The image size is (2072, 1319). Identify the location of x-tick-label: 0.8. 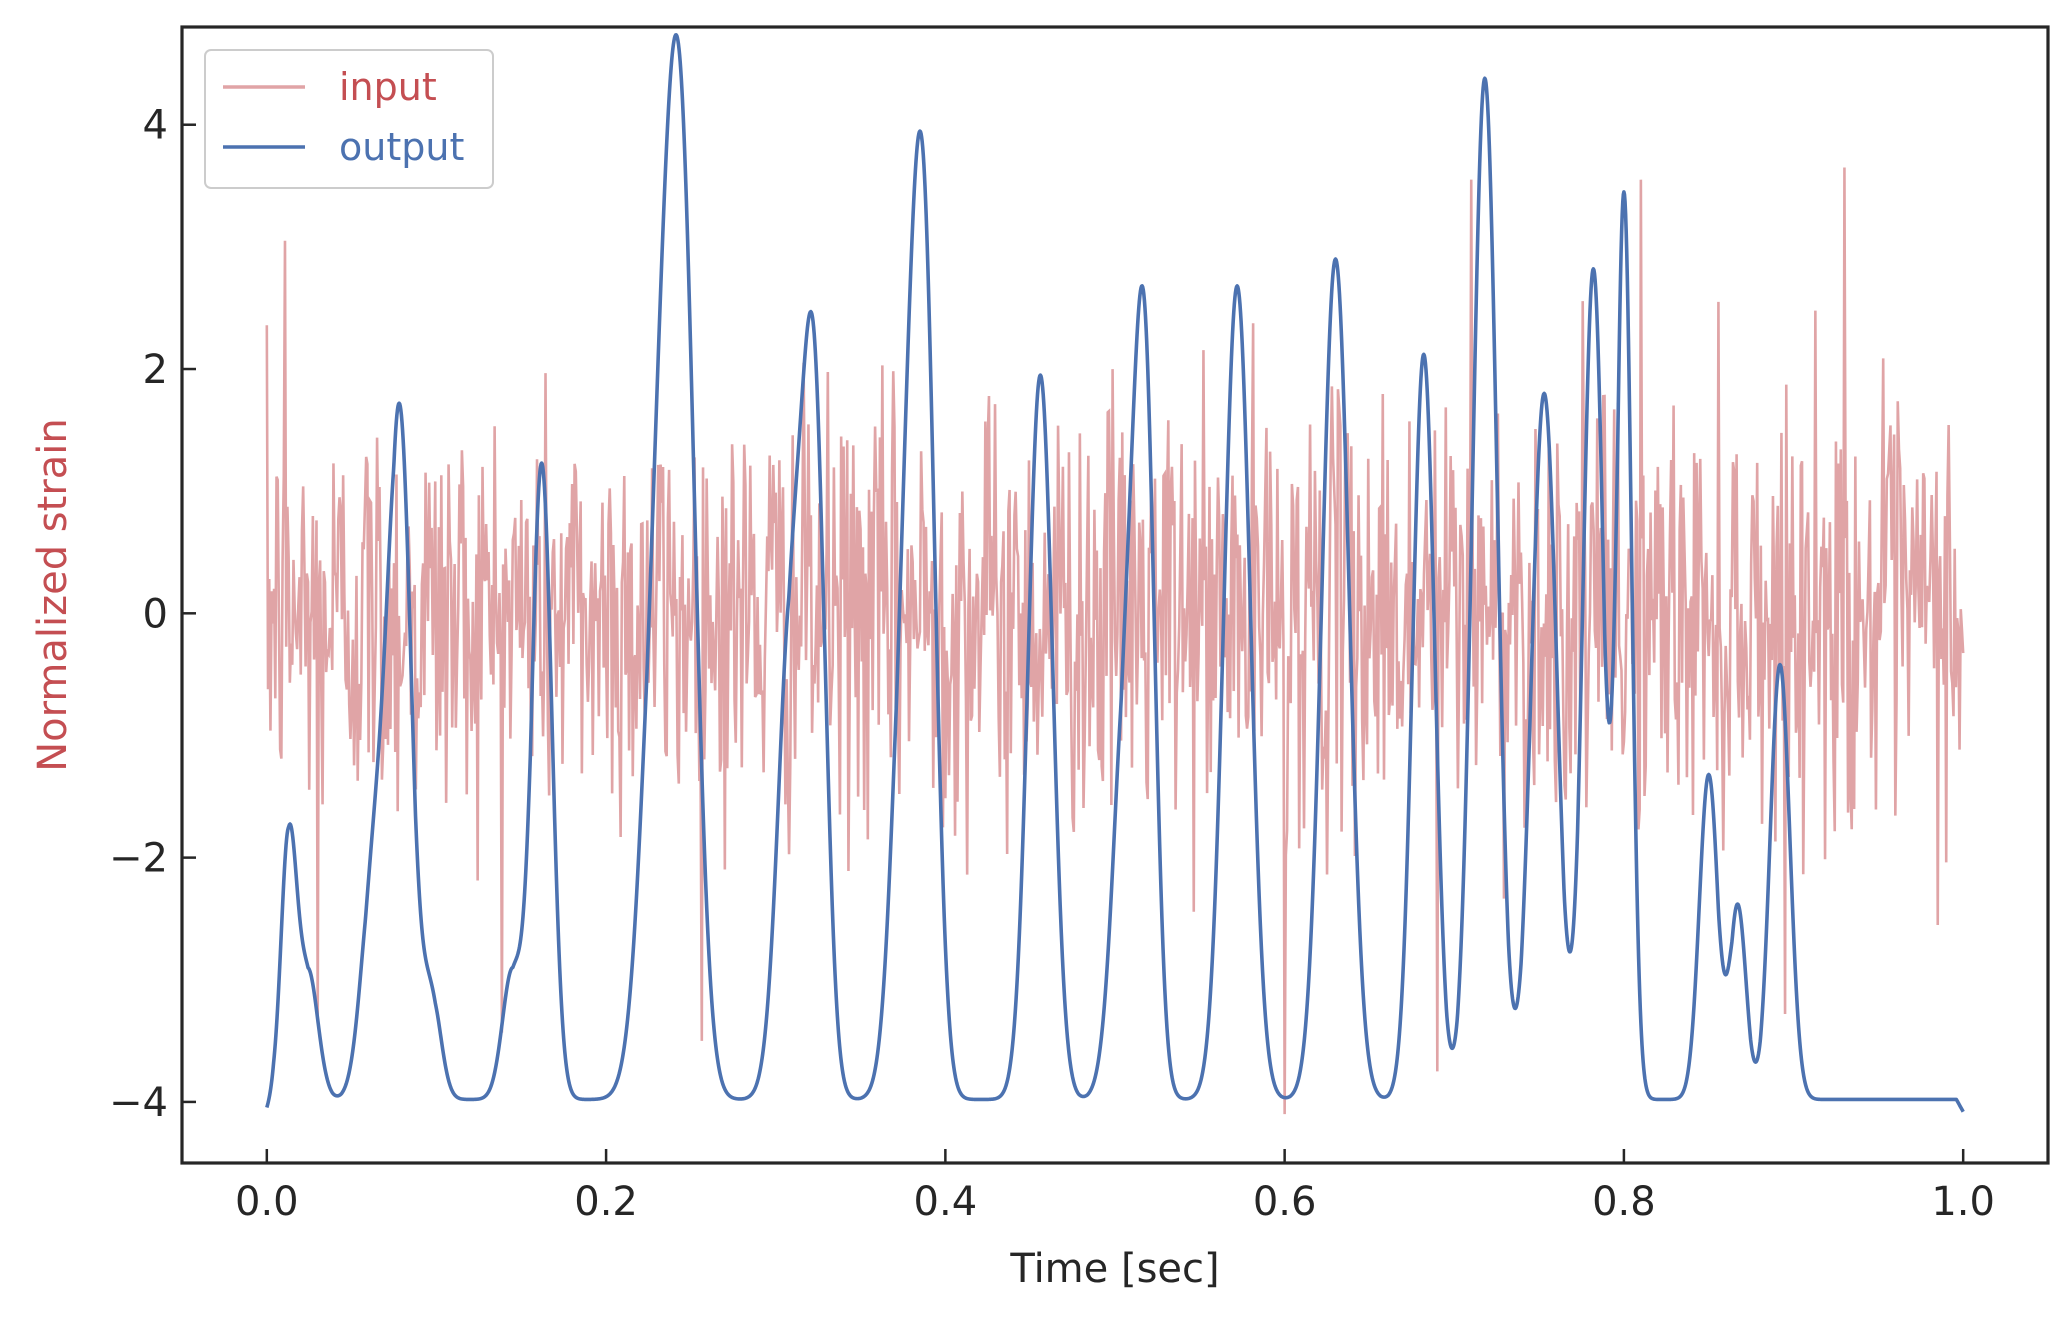
(1624, 1202).